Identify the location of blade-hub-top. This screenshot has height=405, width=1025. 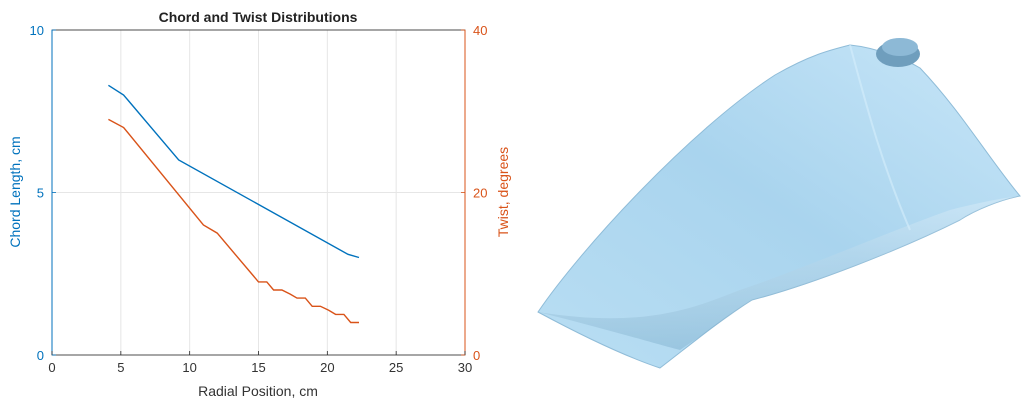
(900, 47).